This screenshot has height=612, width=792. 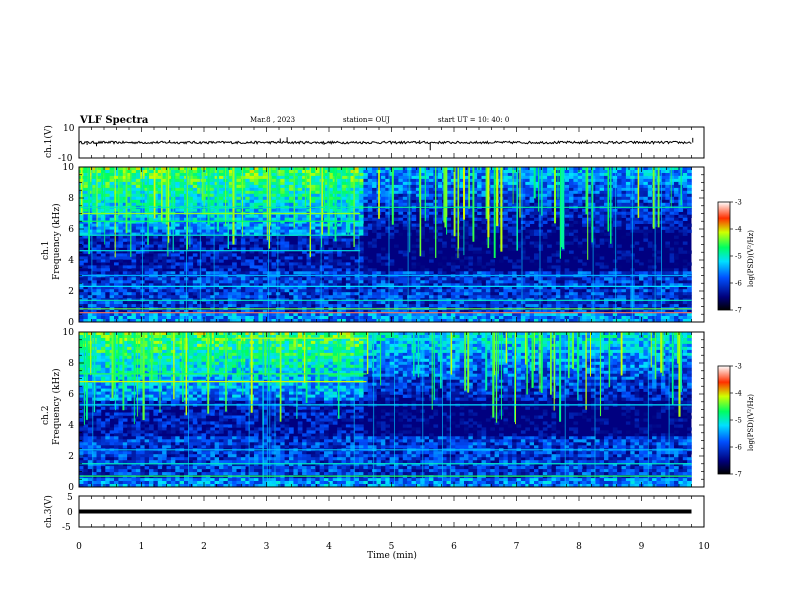 I want to click on x-tick-label: 10, so click(x=704, y=547).